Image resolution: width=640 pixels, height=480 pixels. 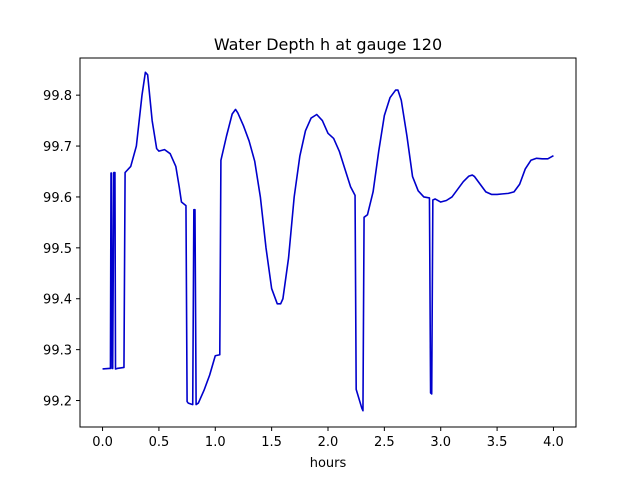 What do you see at coordinates (159, 442) in the screenshot?
I see `x-tick-label: 0.5` at bounding box center [159, 442].